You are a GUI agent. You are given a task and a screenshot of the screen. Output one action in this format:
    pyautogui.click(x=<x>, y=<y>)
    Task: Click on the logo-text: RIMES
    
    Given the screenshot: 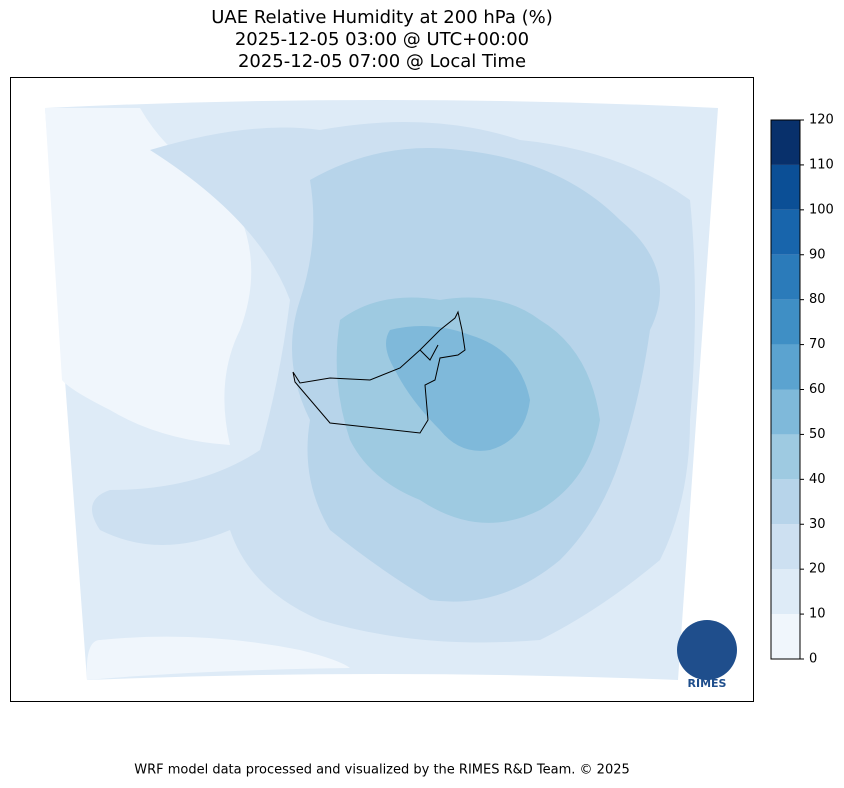 What is the action you would take?
    pyautogui.click(x=707, y=683)
    